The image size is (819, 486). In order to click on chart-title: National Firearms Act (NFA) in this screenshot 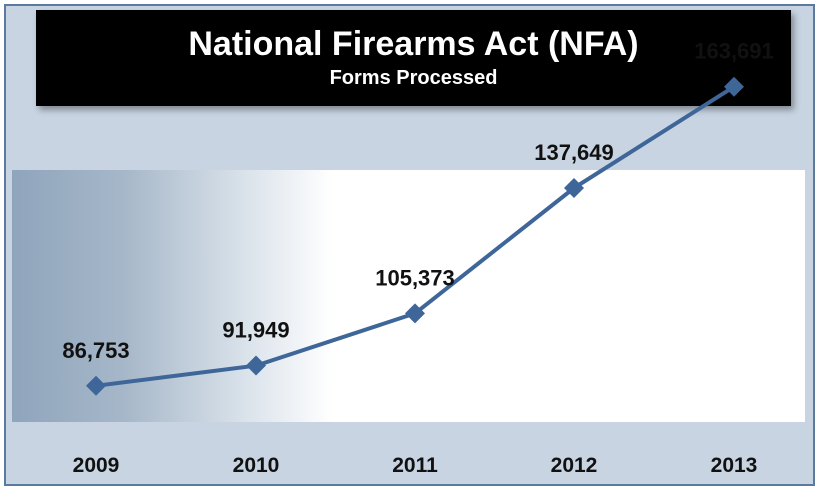, I will do `click(413, 44)`.